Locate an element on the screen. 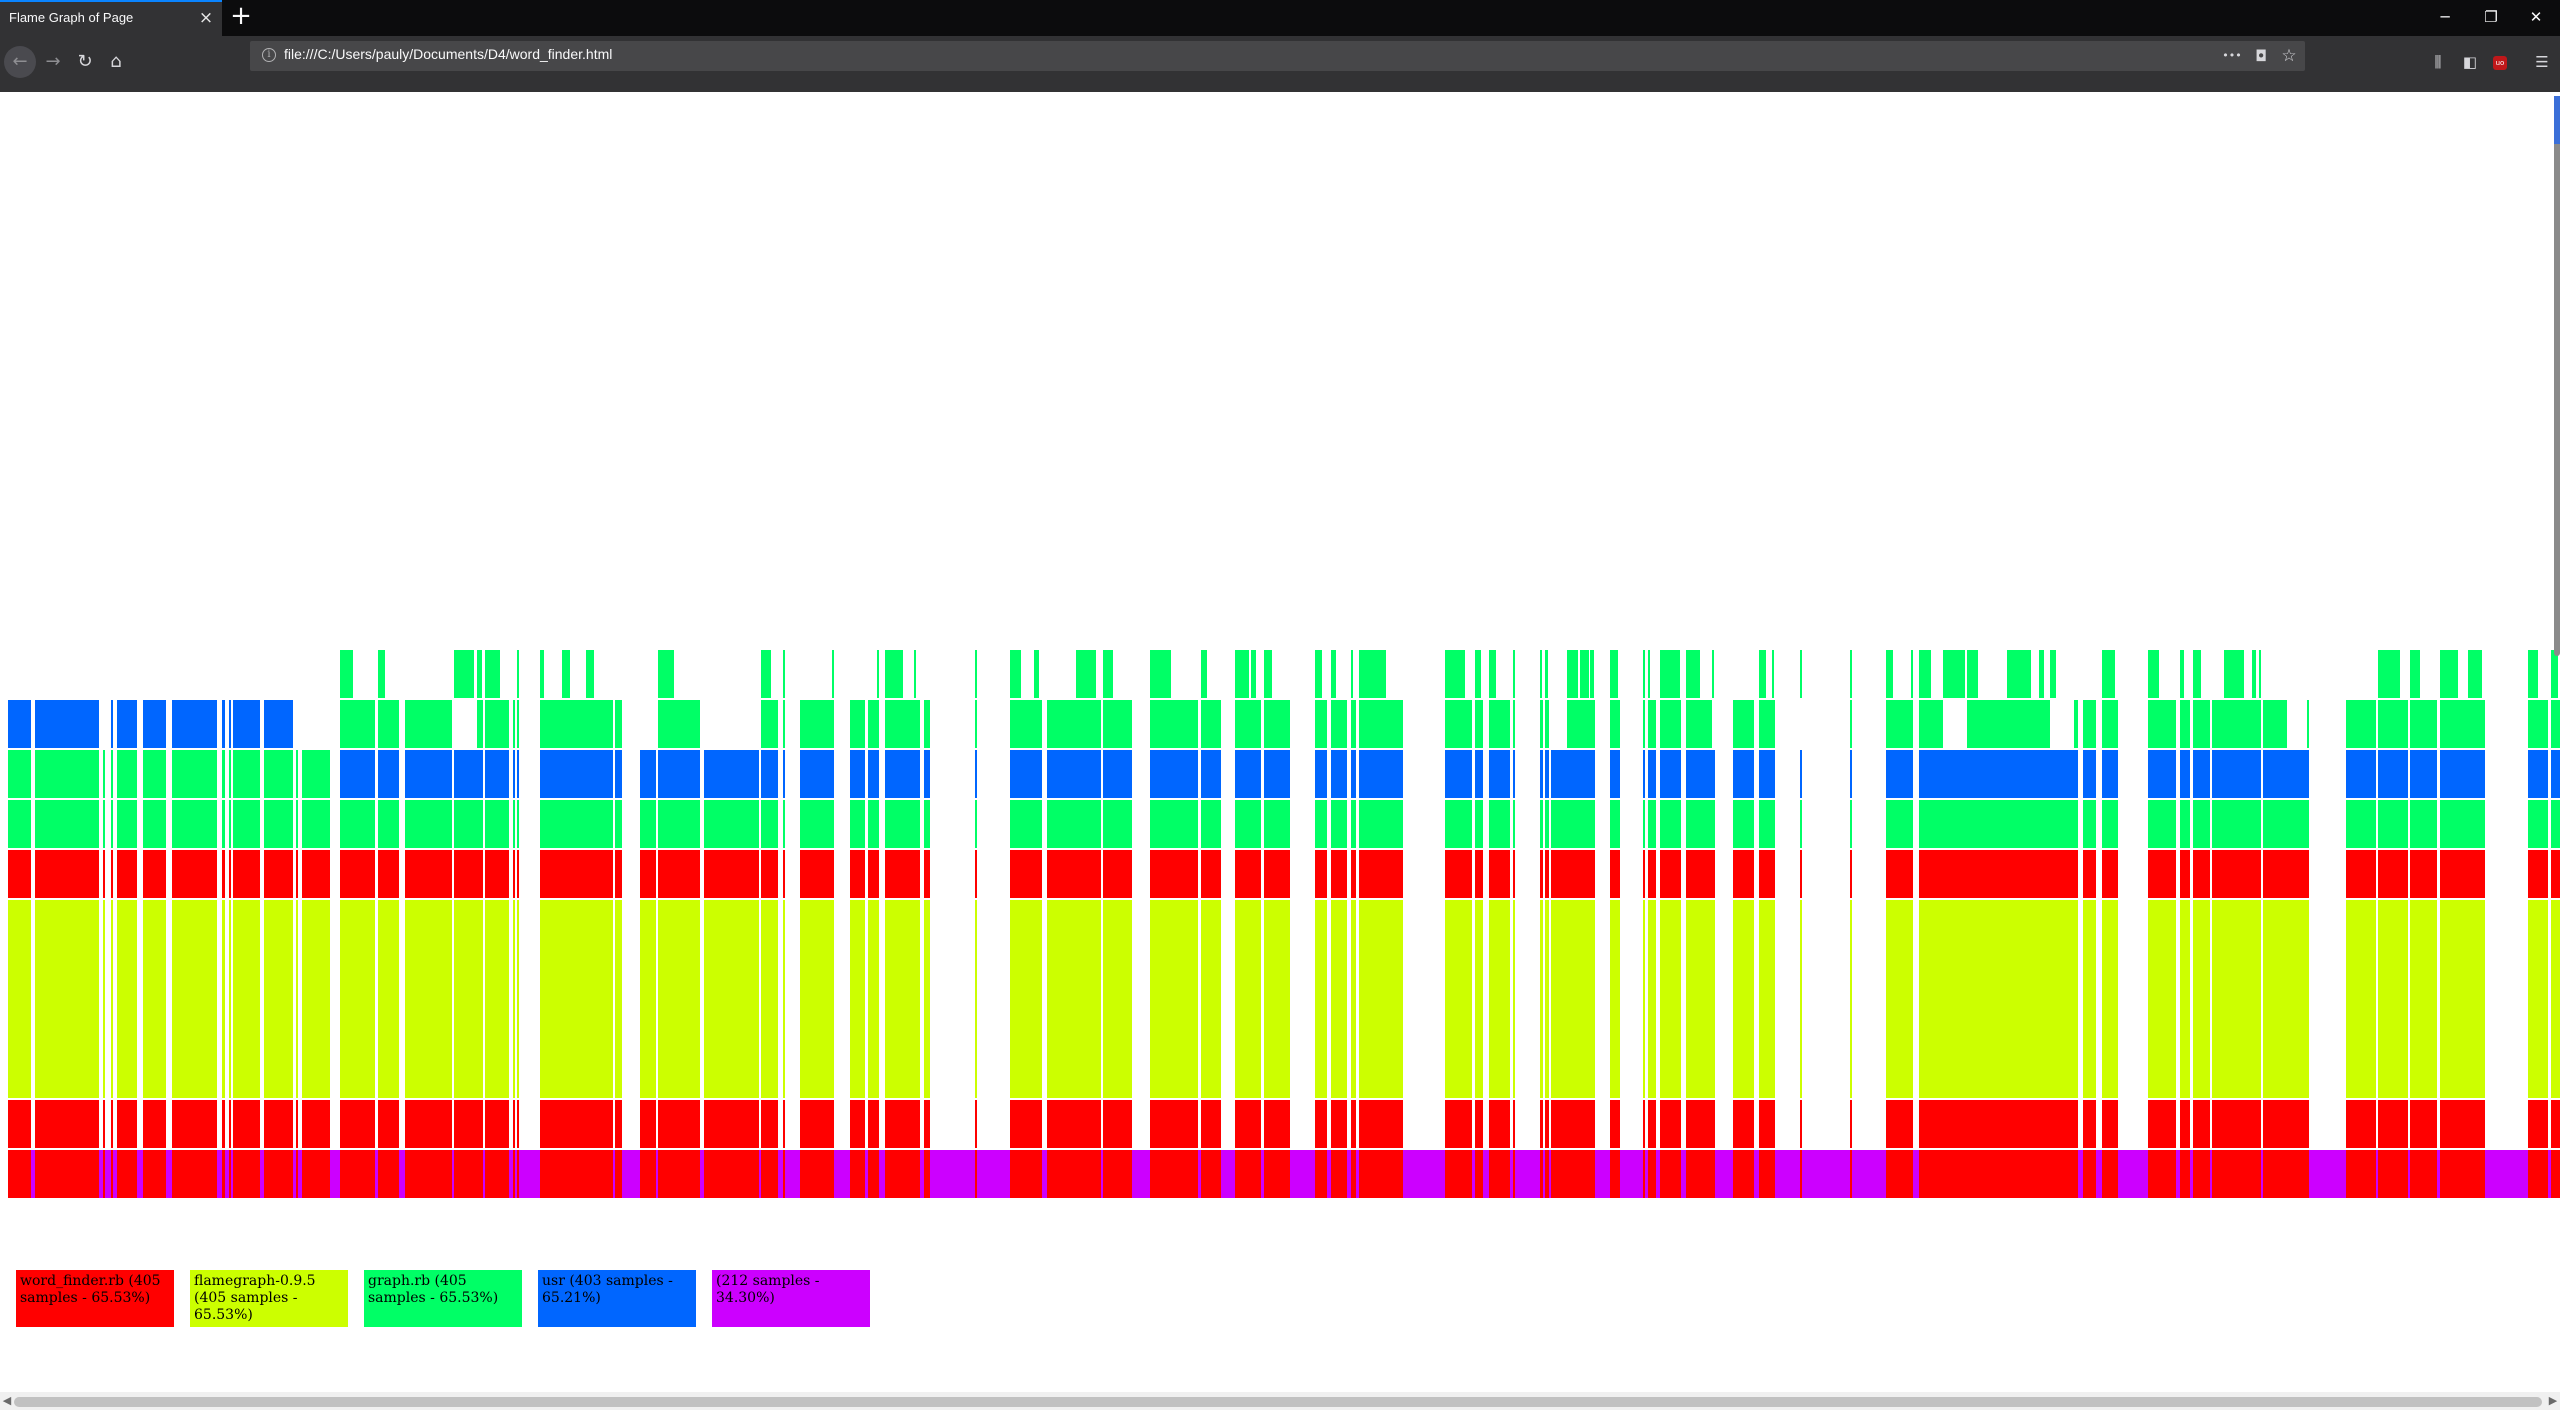 This screenshot has width=2560, height=1410. back-button: ← is located at coordinates (20, 62).